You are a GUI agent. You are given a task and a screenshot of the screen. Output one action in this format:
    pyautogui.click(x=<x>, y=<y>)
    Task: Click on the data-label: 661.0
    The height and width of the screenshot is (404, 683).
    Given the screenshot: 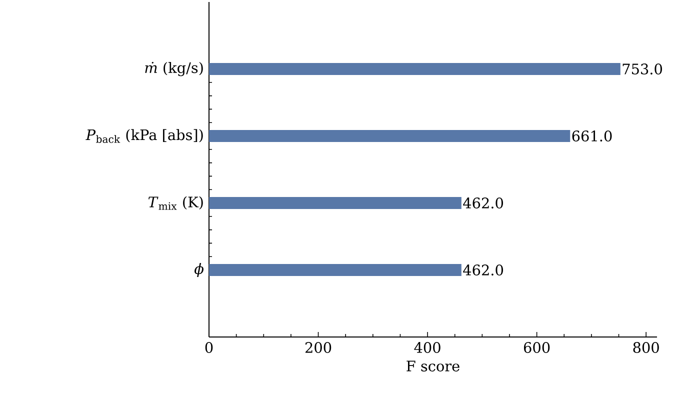 What is the action you would take?
    pyautogui.click(x=592, y=136)
    